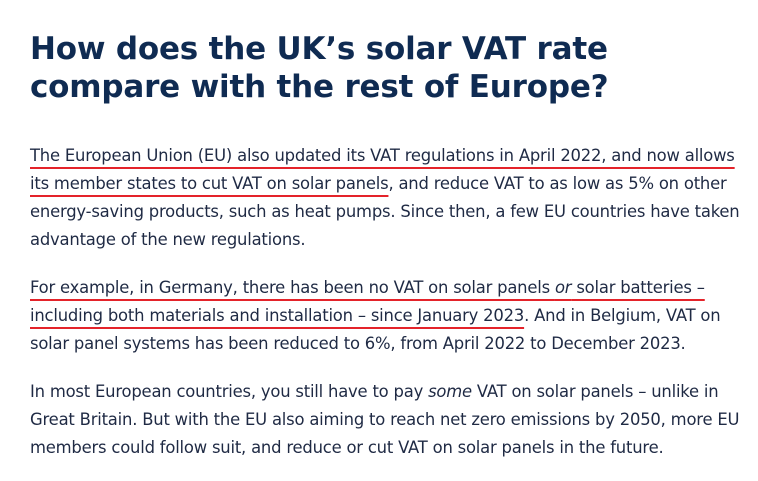 The height and width of the screenshot is (481, 758). I want to click on emphasis-text: or, so click(563, 287).